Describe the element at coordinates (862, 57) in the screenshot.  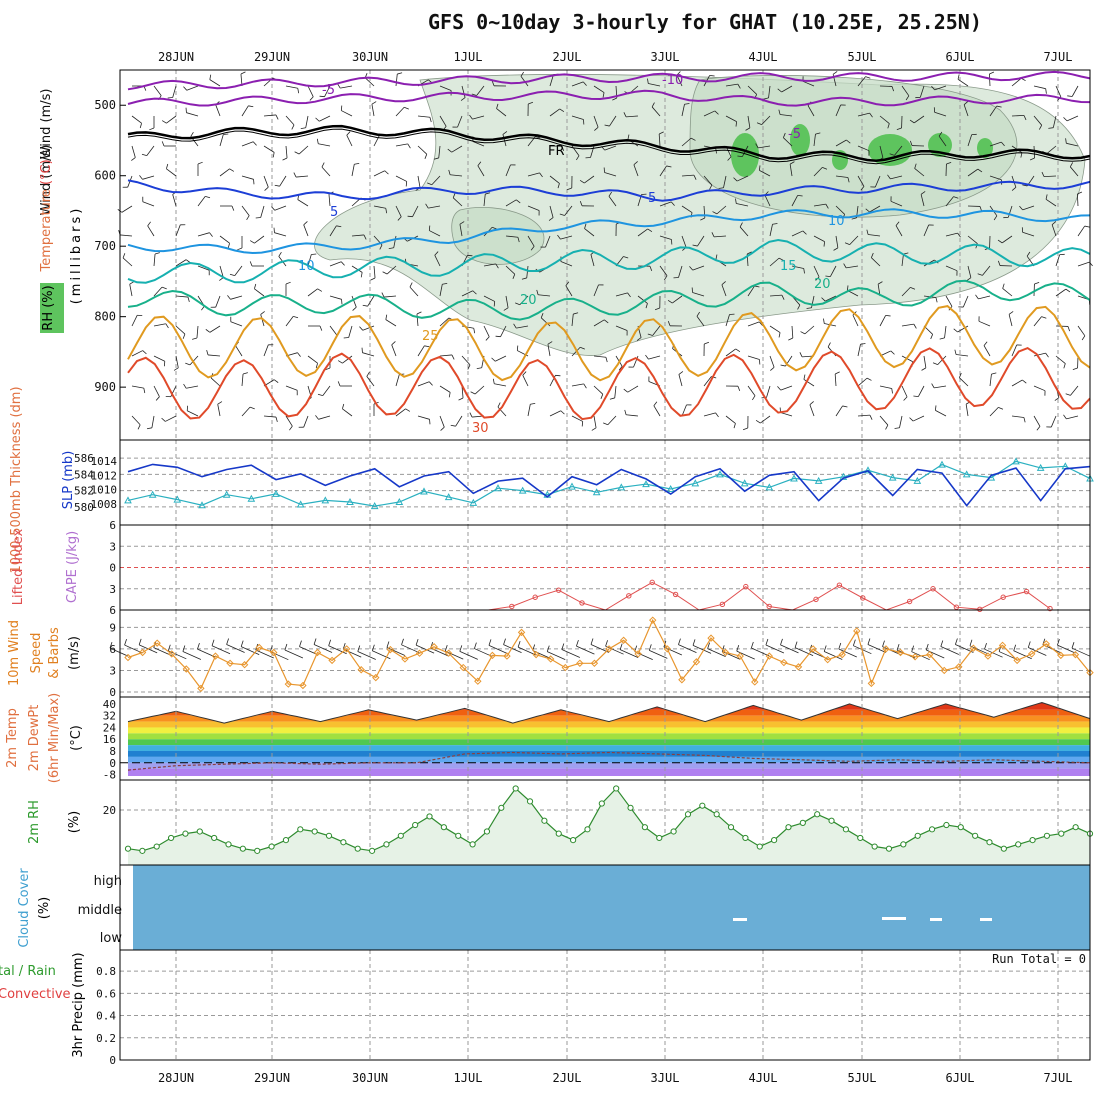
I see `date-label-top: 5JUL` at that location.